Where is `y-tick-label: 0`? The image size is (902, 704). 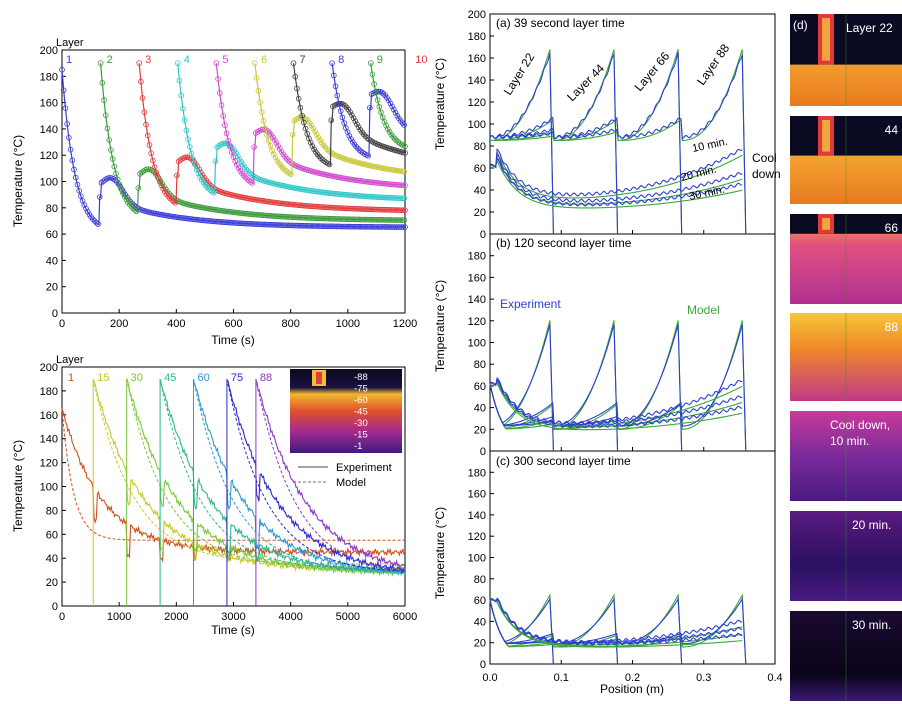 y-tick-label: 0 is located at coordinates (55, 314).